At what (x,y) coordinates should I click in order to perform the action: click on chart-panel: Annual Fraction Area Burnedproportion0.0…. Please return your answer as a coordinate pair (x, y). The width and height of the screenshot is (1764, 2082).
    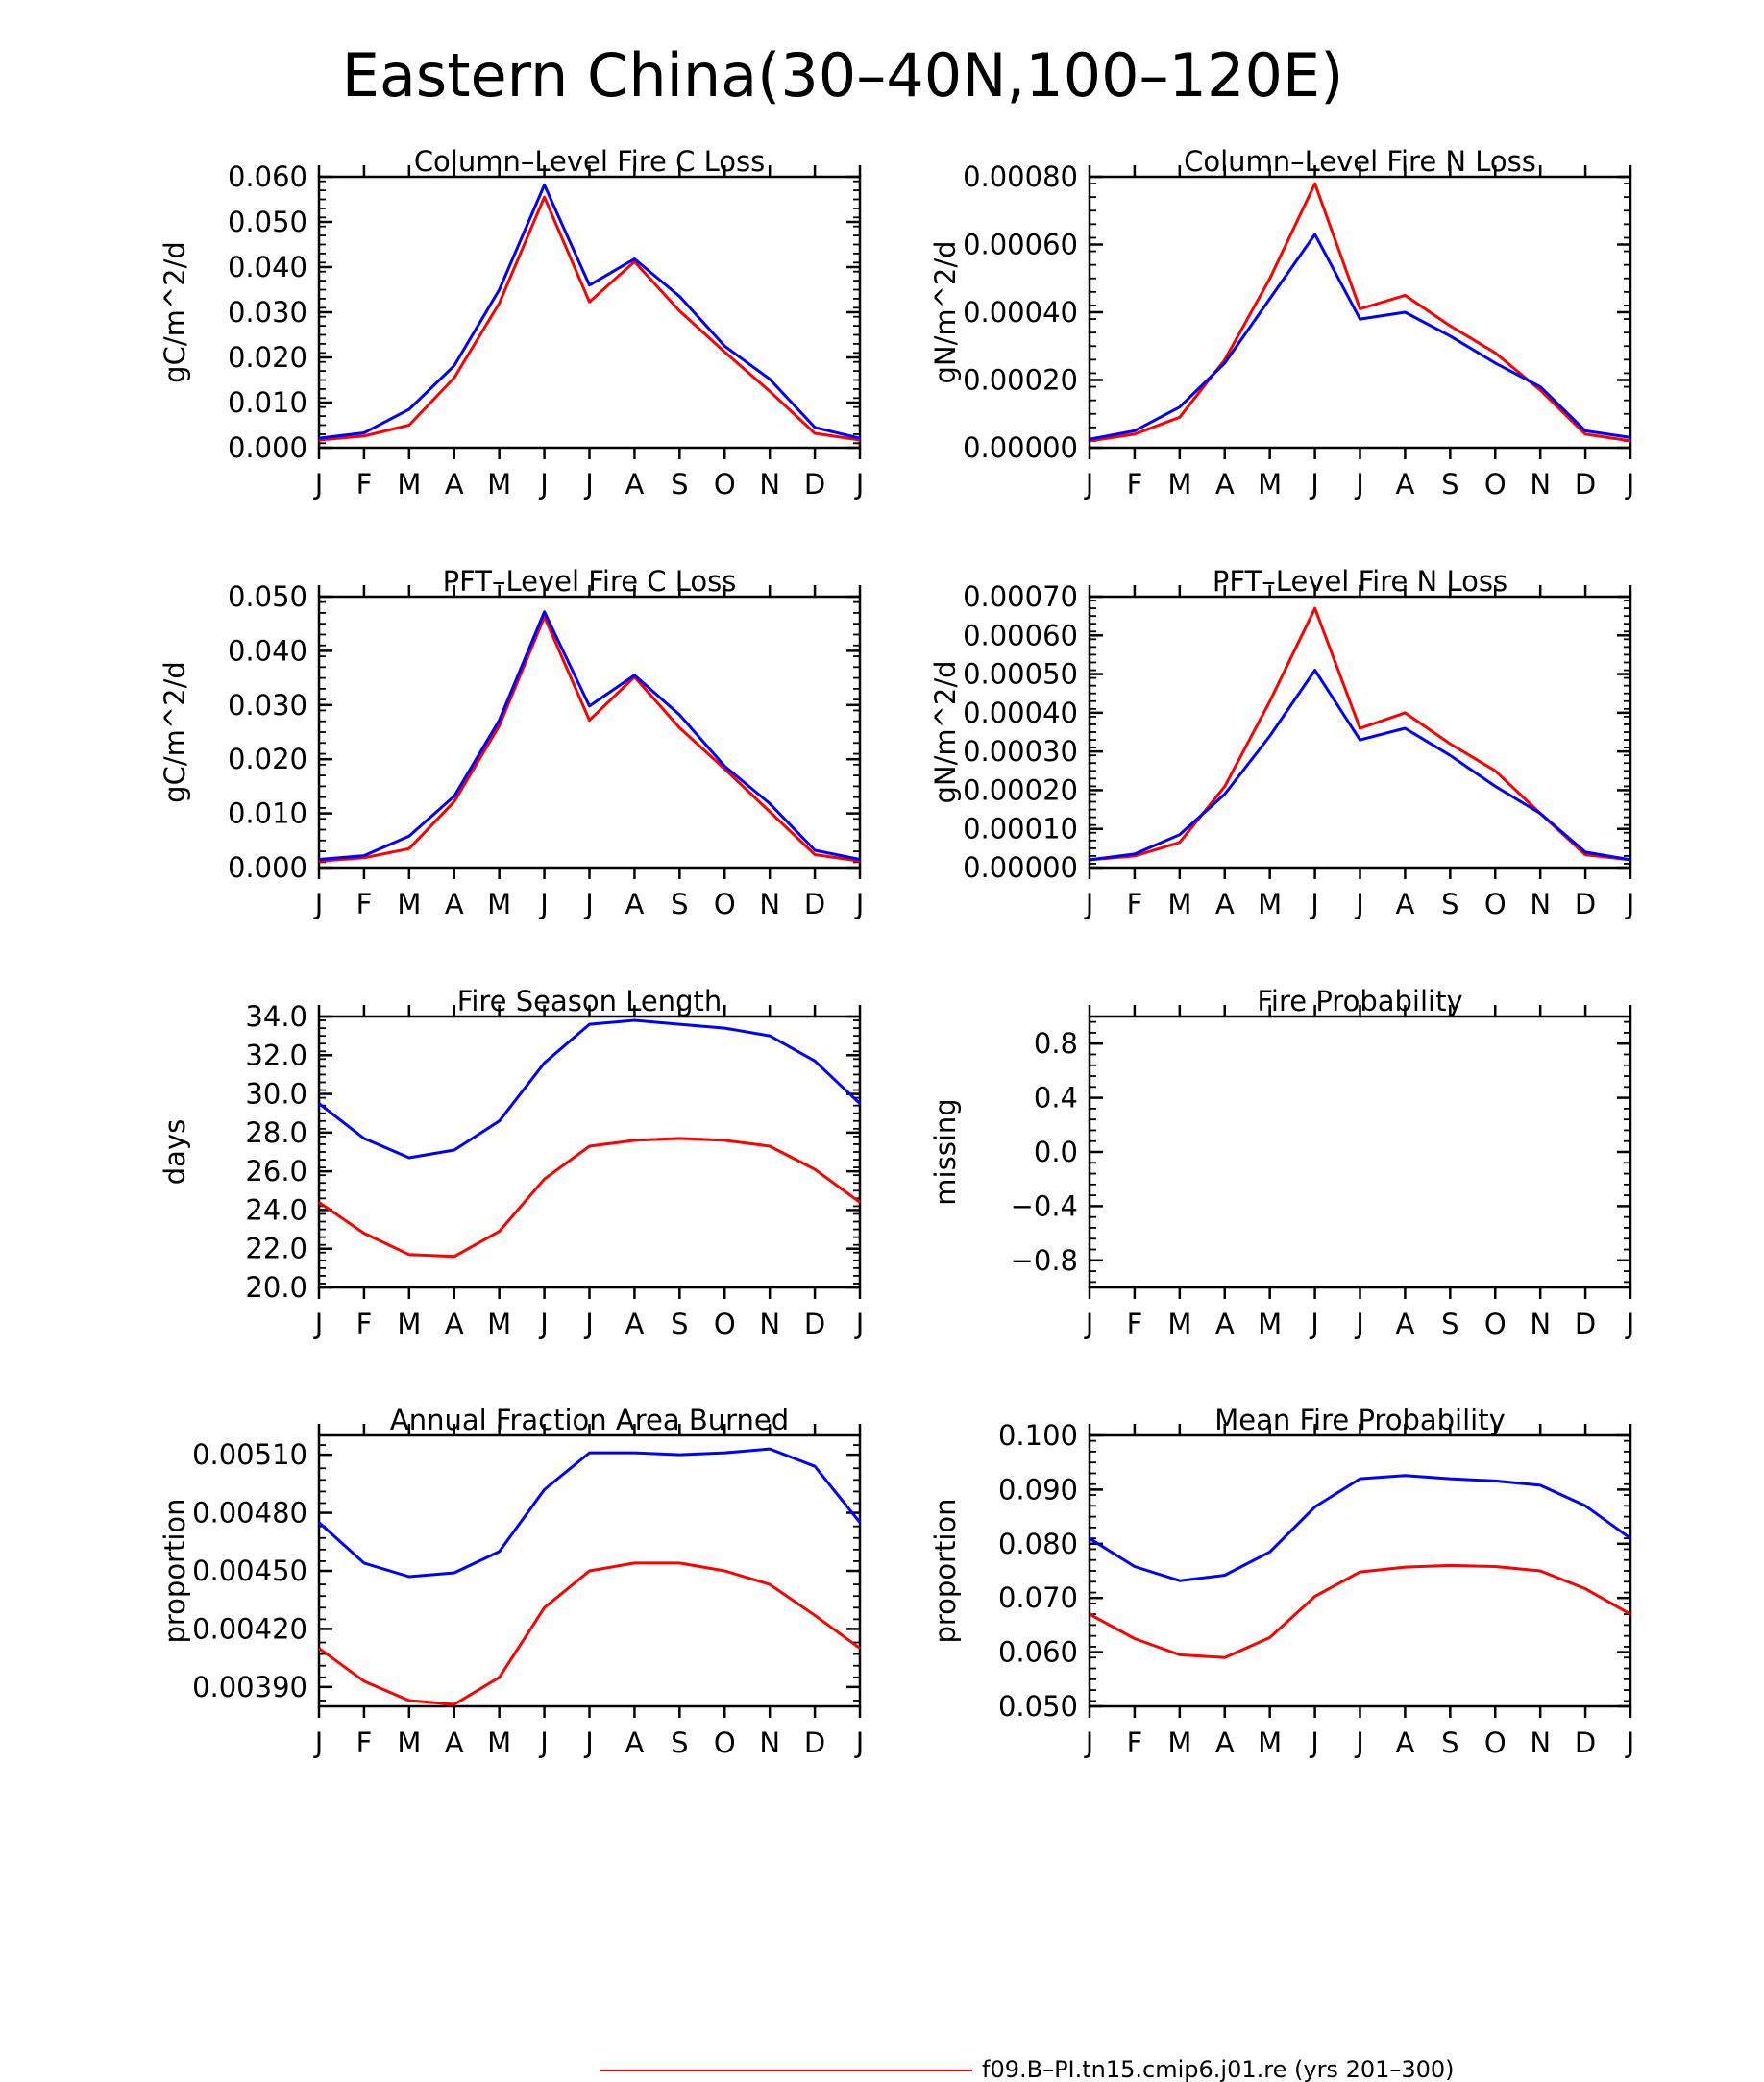
    Looking at the image, I should click on (512, 1581).